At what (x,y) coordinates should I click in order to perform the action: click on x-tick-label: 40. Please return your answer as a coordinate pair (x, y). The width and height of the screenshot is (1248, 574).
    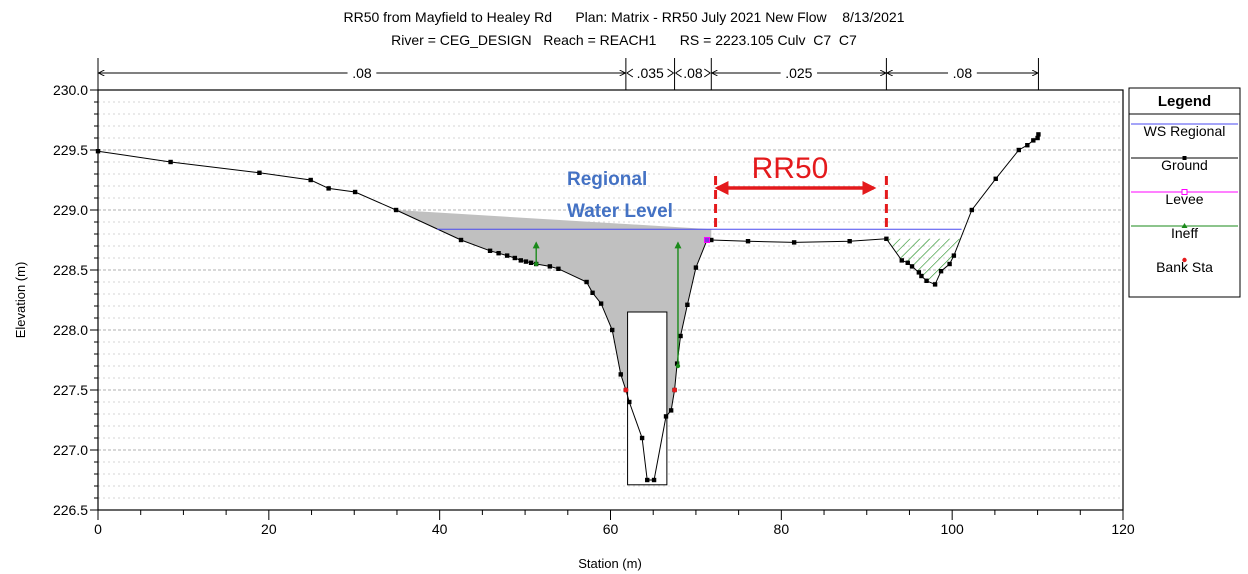
    Looking at the image, I should click on (440, 529).